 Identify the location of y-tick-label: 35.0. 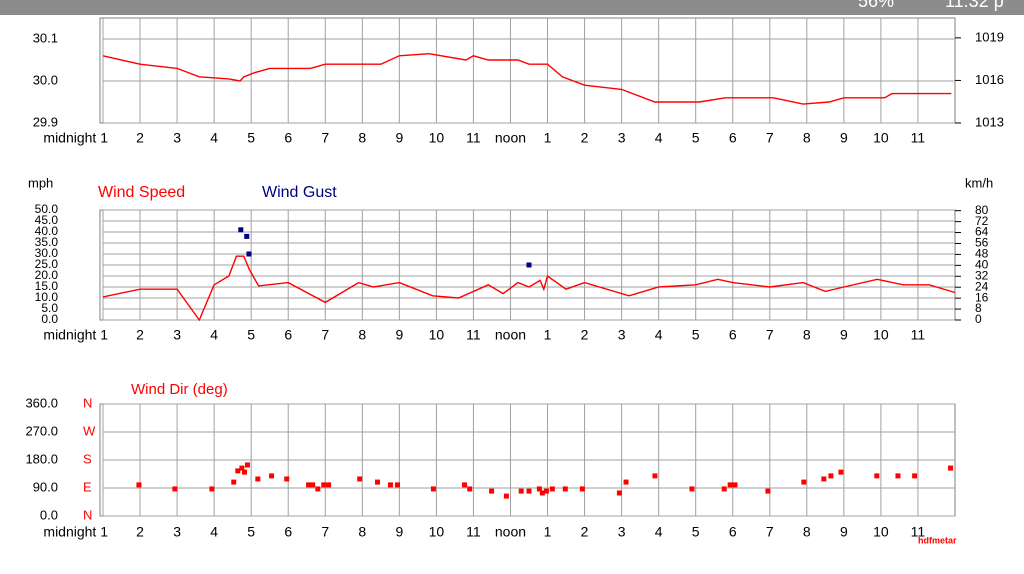
(47, 242).